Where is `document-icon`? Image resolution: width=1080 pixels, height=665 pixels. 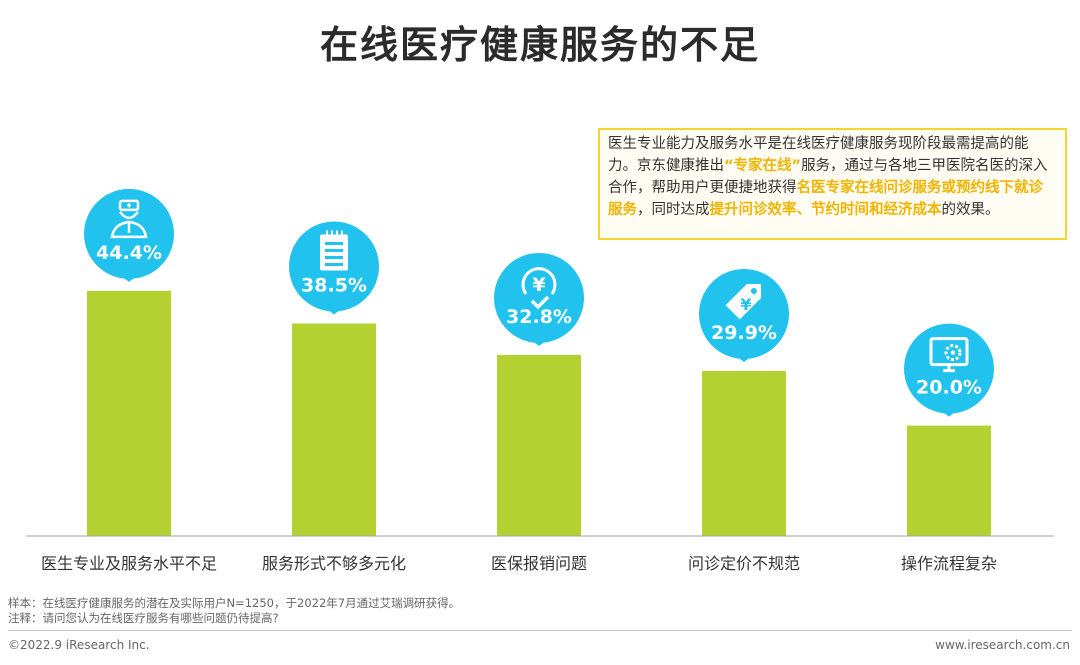
document-icon is located at coordinates (334, 250).